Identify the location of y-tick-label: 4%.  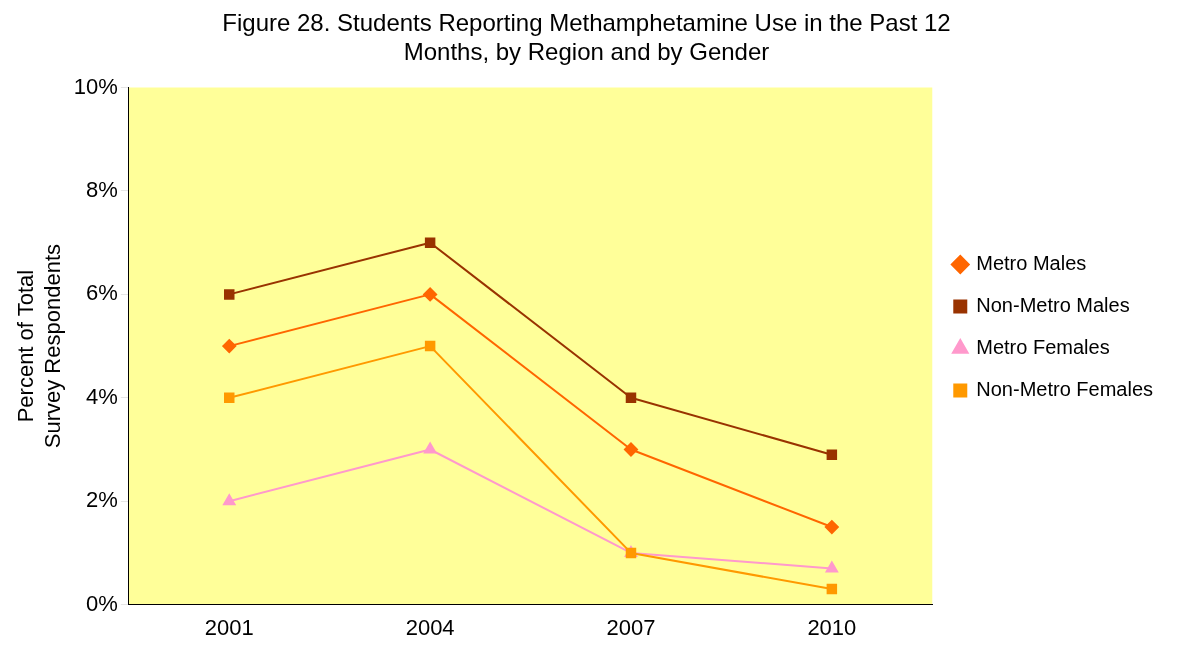
(102, 396).